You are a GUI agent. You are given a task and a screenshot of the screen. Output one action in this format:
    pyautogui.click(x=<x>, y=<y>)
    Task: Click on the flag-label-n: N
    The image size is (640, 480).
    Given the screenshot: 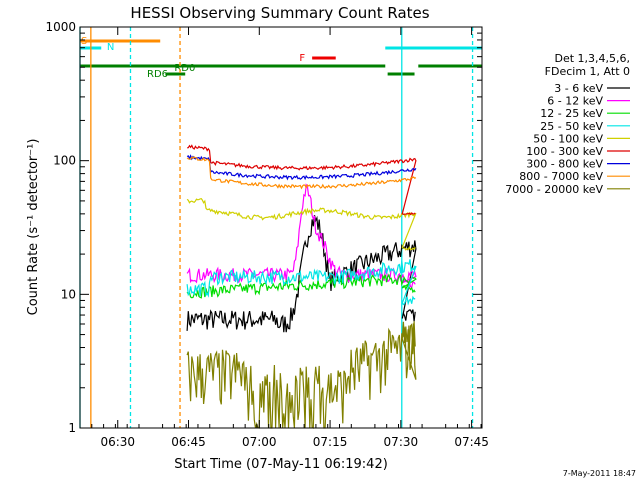 What is the action you would take?
    pyautogui.click(x=110, y=47)
    